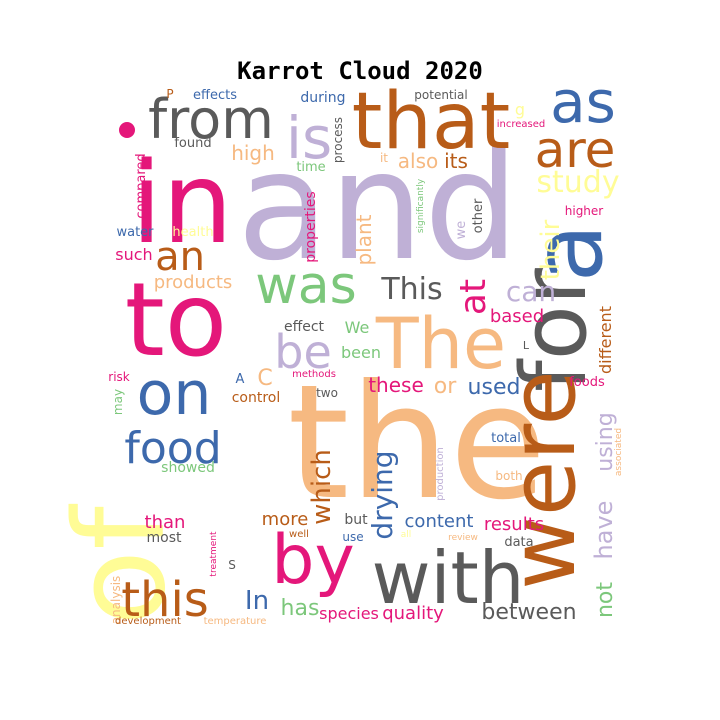 The height and width of the screenshot is (720, 720). Describe the element at coordinates (214, 554) in the screenshot. I see `word-92: treatment` at that location.